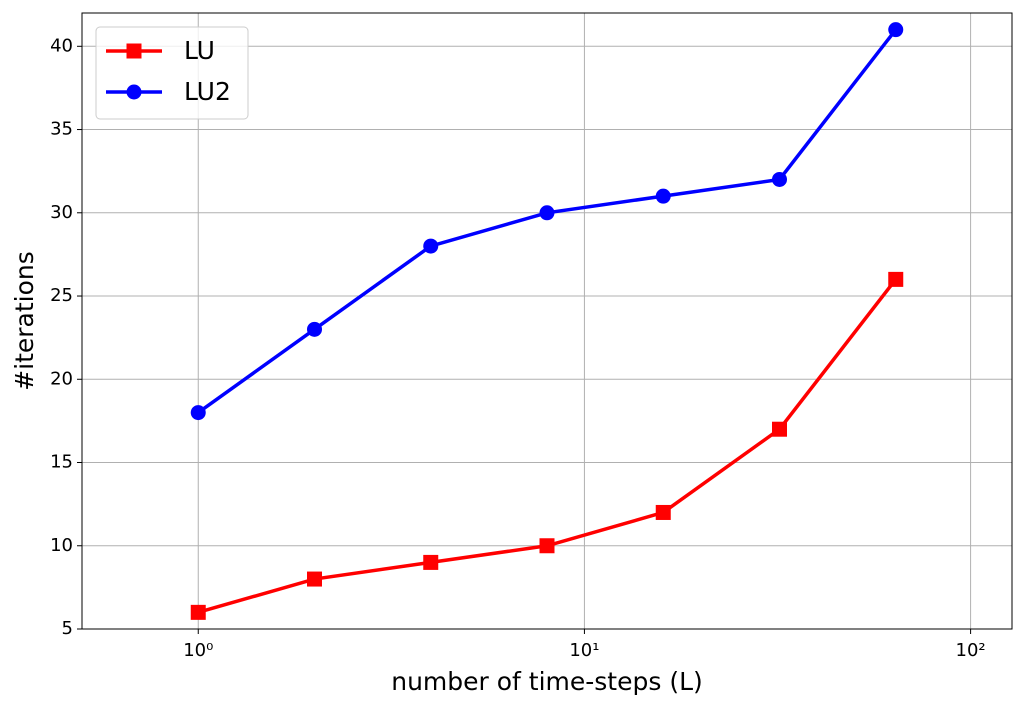  I want to click on y-tick-label: 10, so click(61, 545).